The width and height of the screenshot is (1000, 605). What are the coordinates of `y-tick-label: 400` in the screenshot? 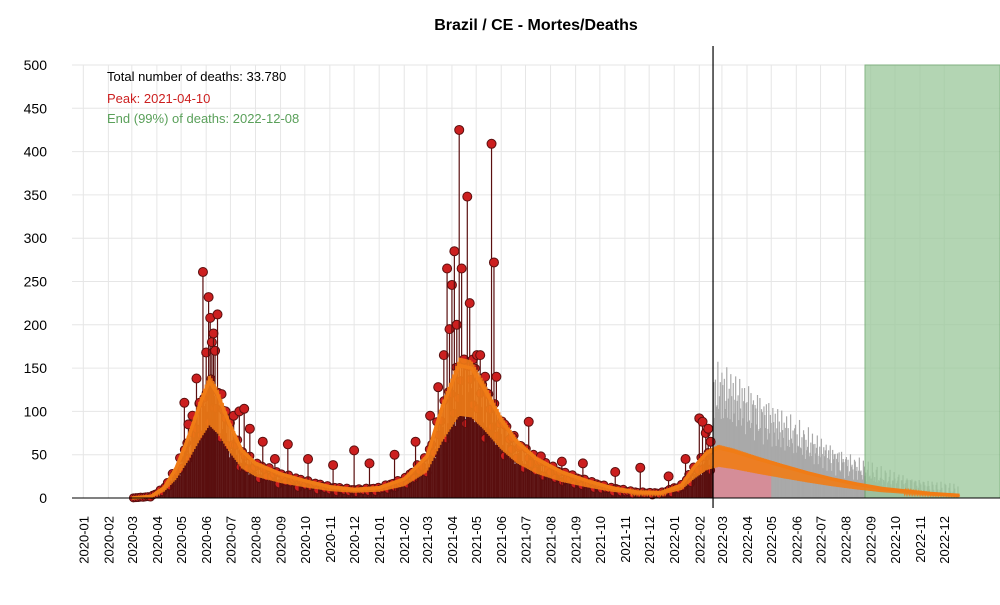 It's located at (36, 152).